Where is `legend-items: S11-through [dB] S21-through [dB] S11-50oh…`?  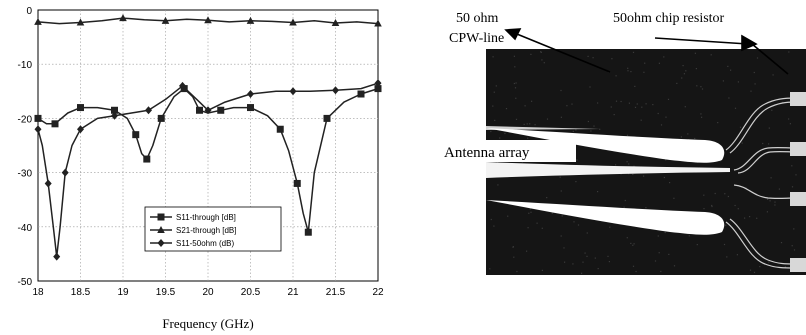
legend-items: S11-through [dB] S21-through [dB] S11-50oh… is located at coordinates (193, 230).